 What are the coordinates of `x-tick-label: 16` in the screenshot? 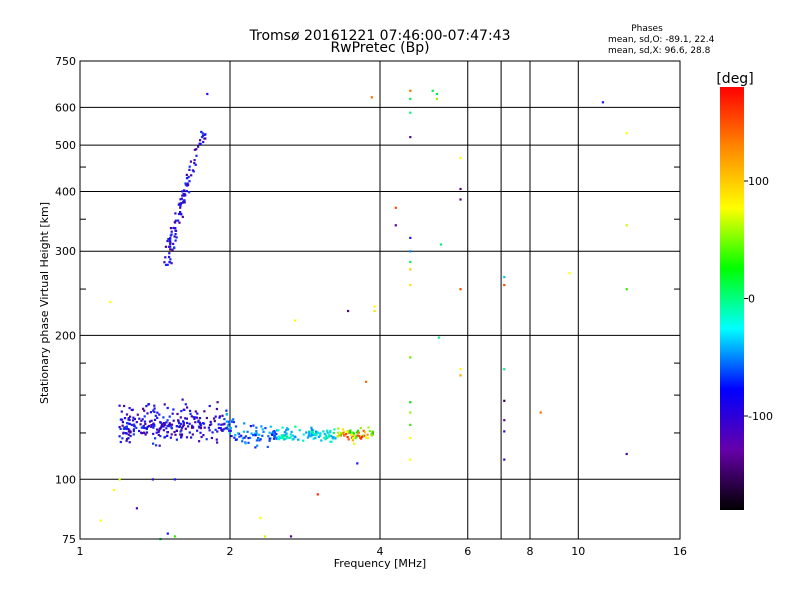 It's located at (680, 551).